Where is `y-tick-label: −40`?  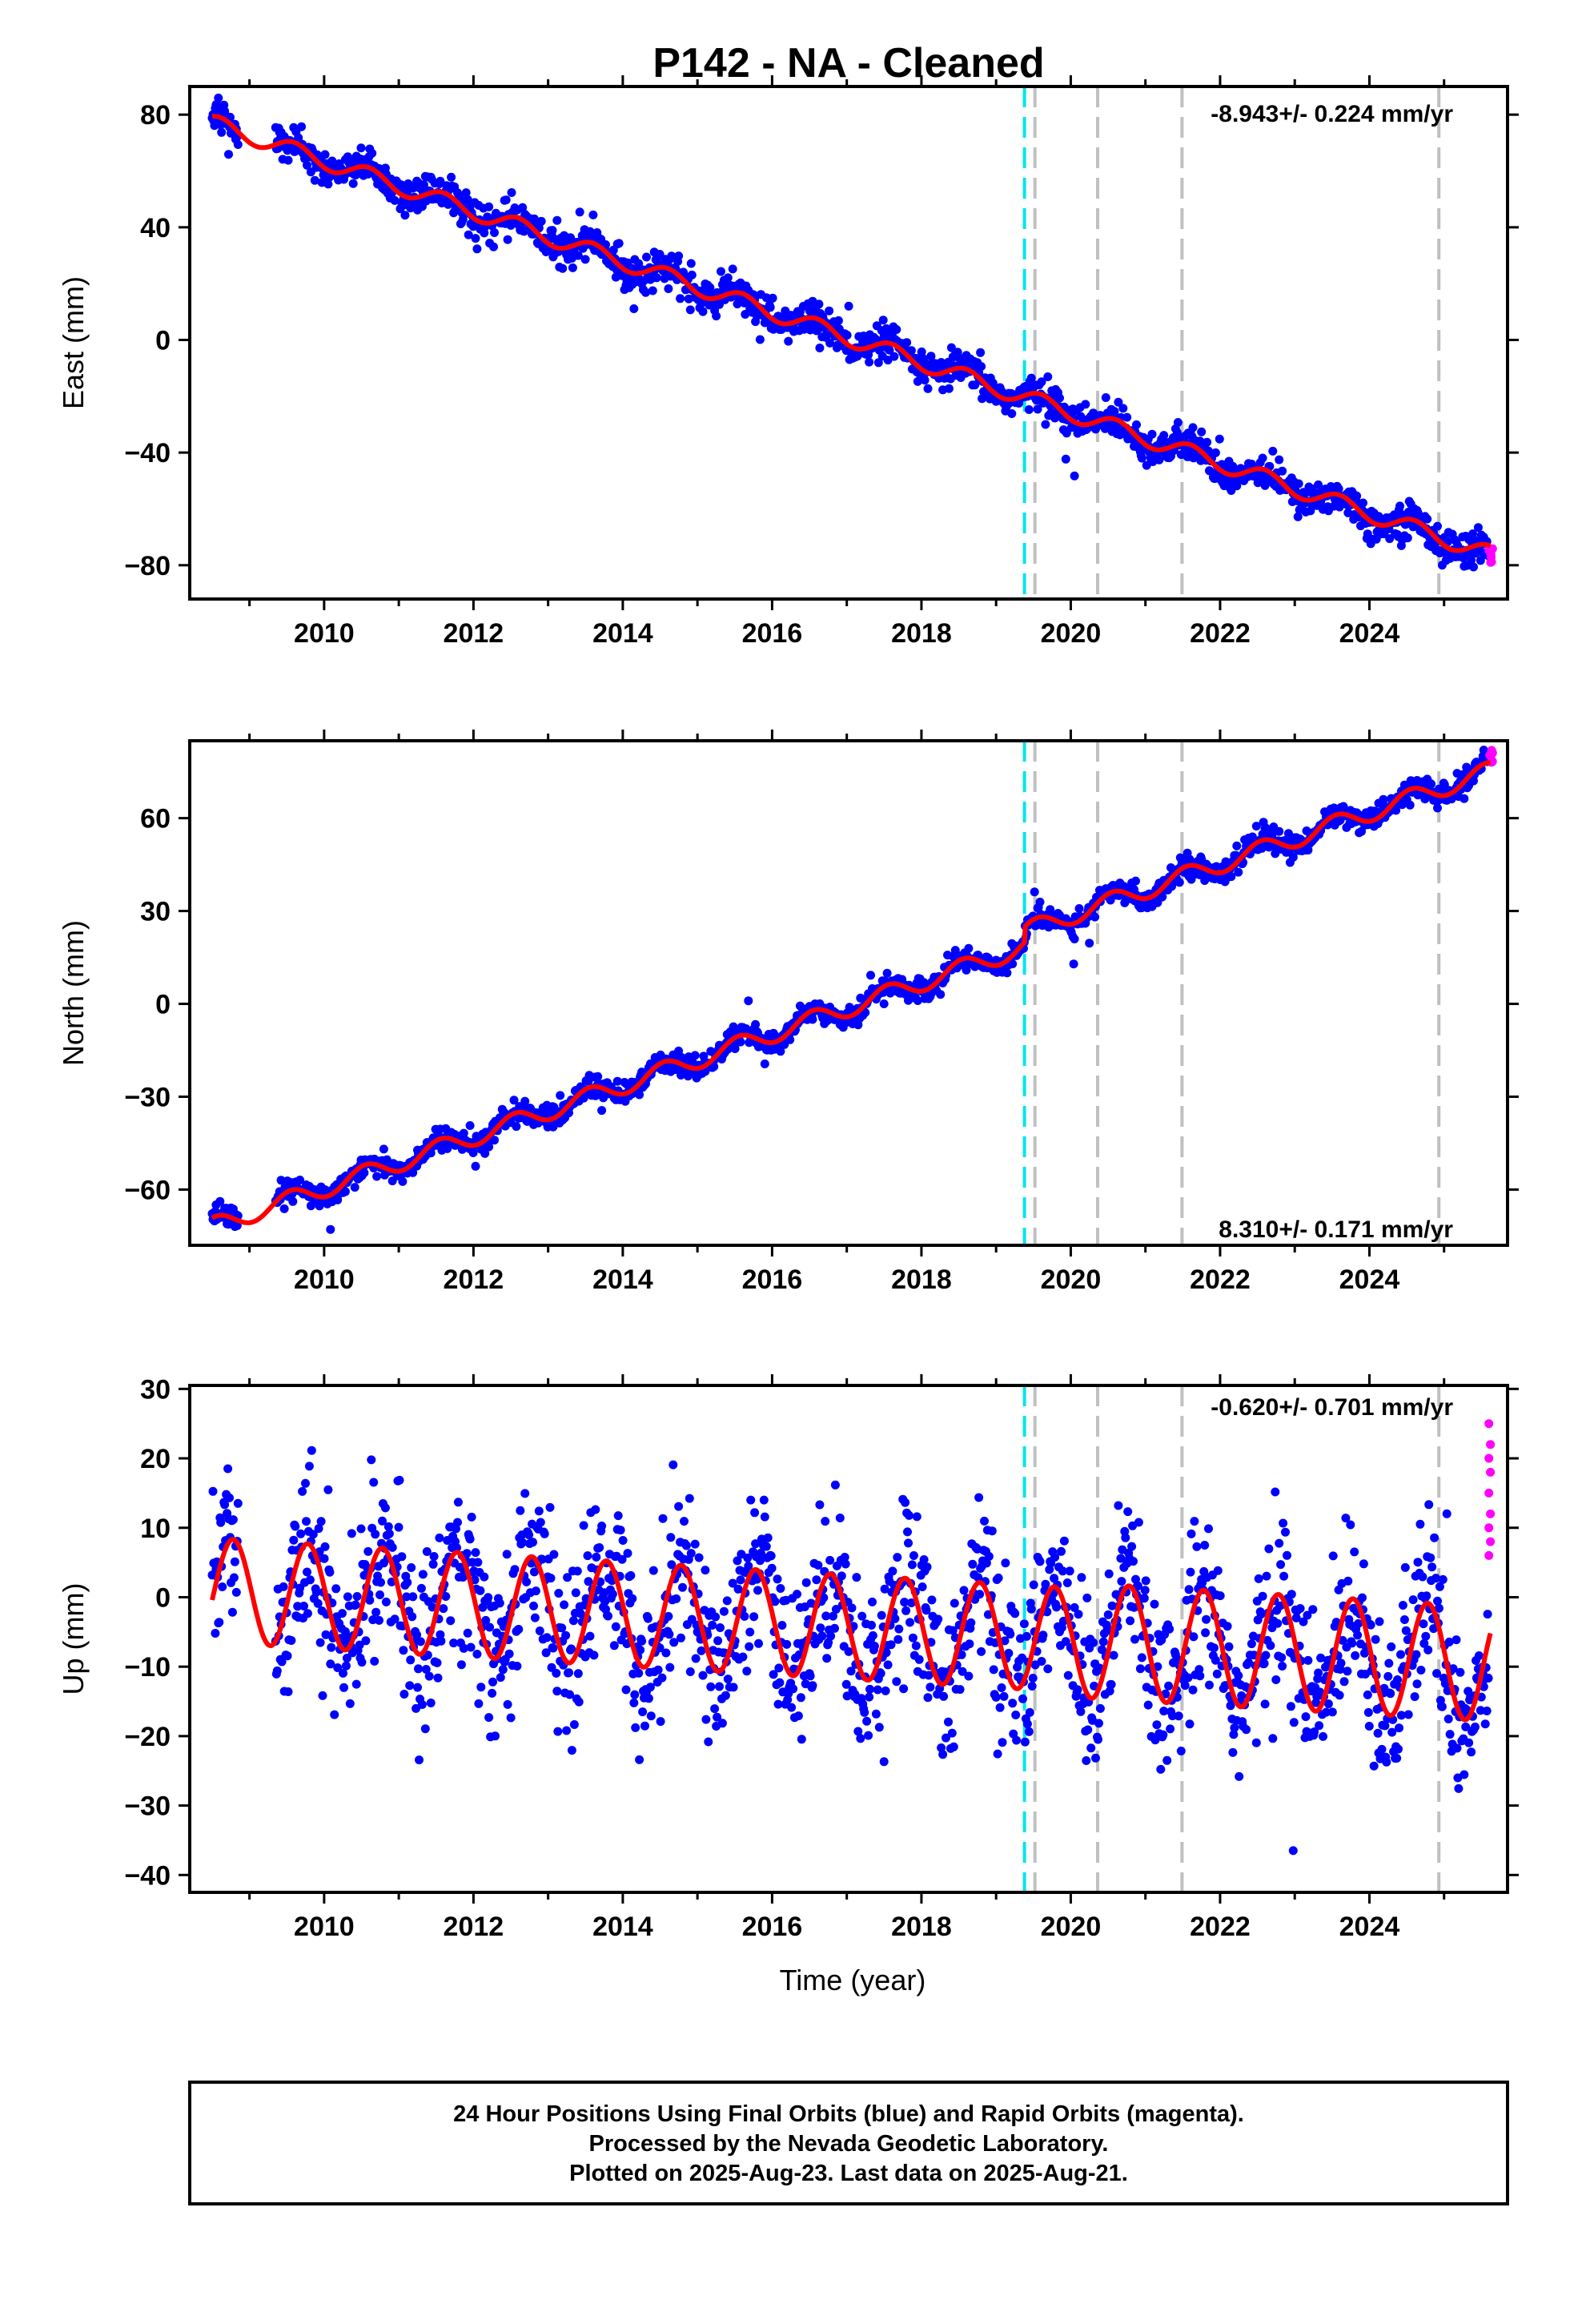
y-tick-label: −40 is located at coordinates (147, 453).